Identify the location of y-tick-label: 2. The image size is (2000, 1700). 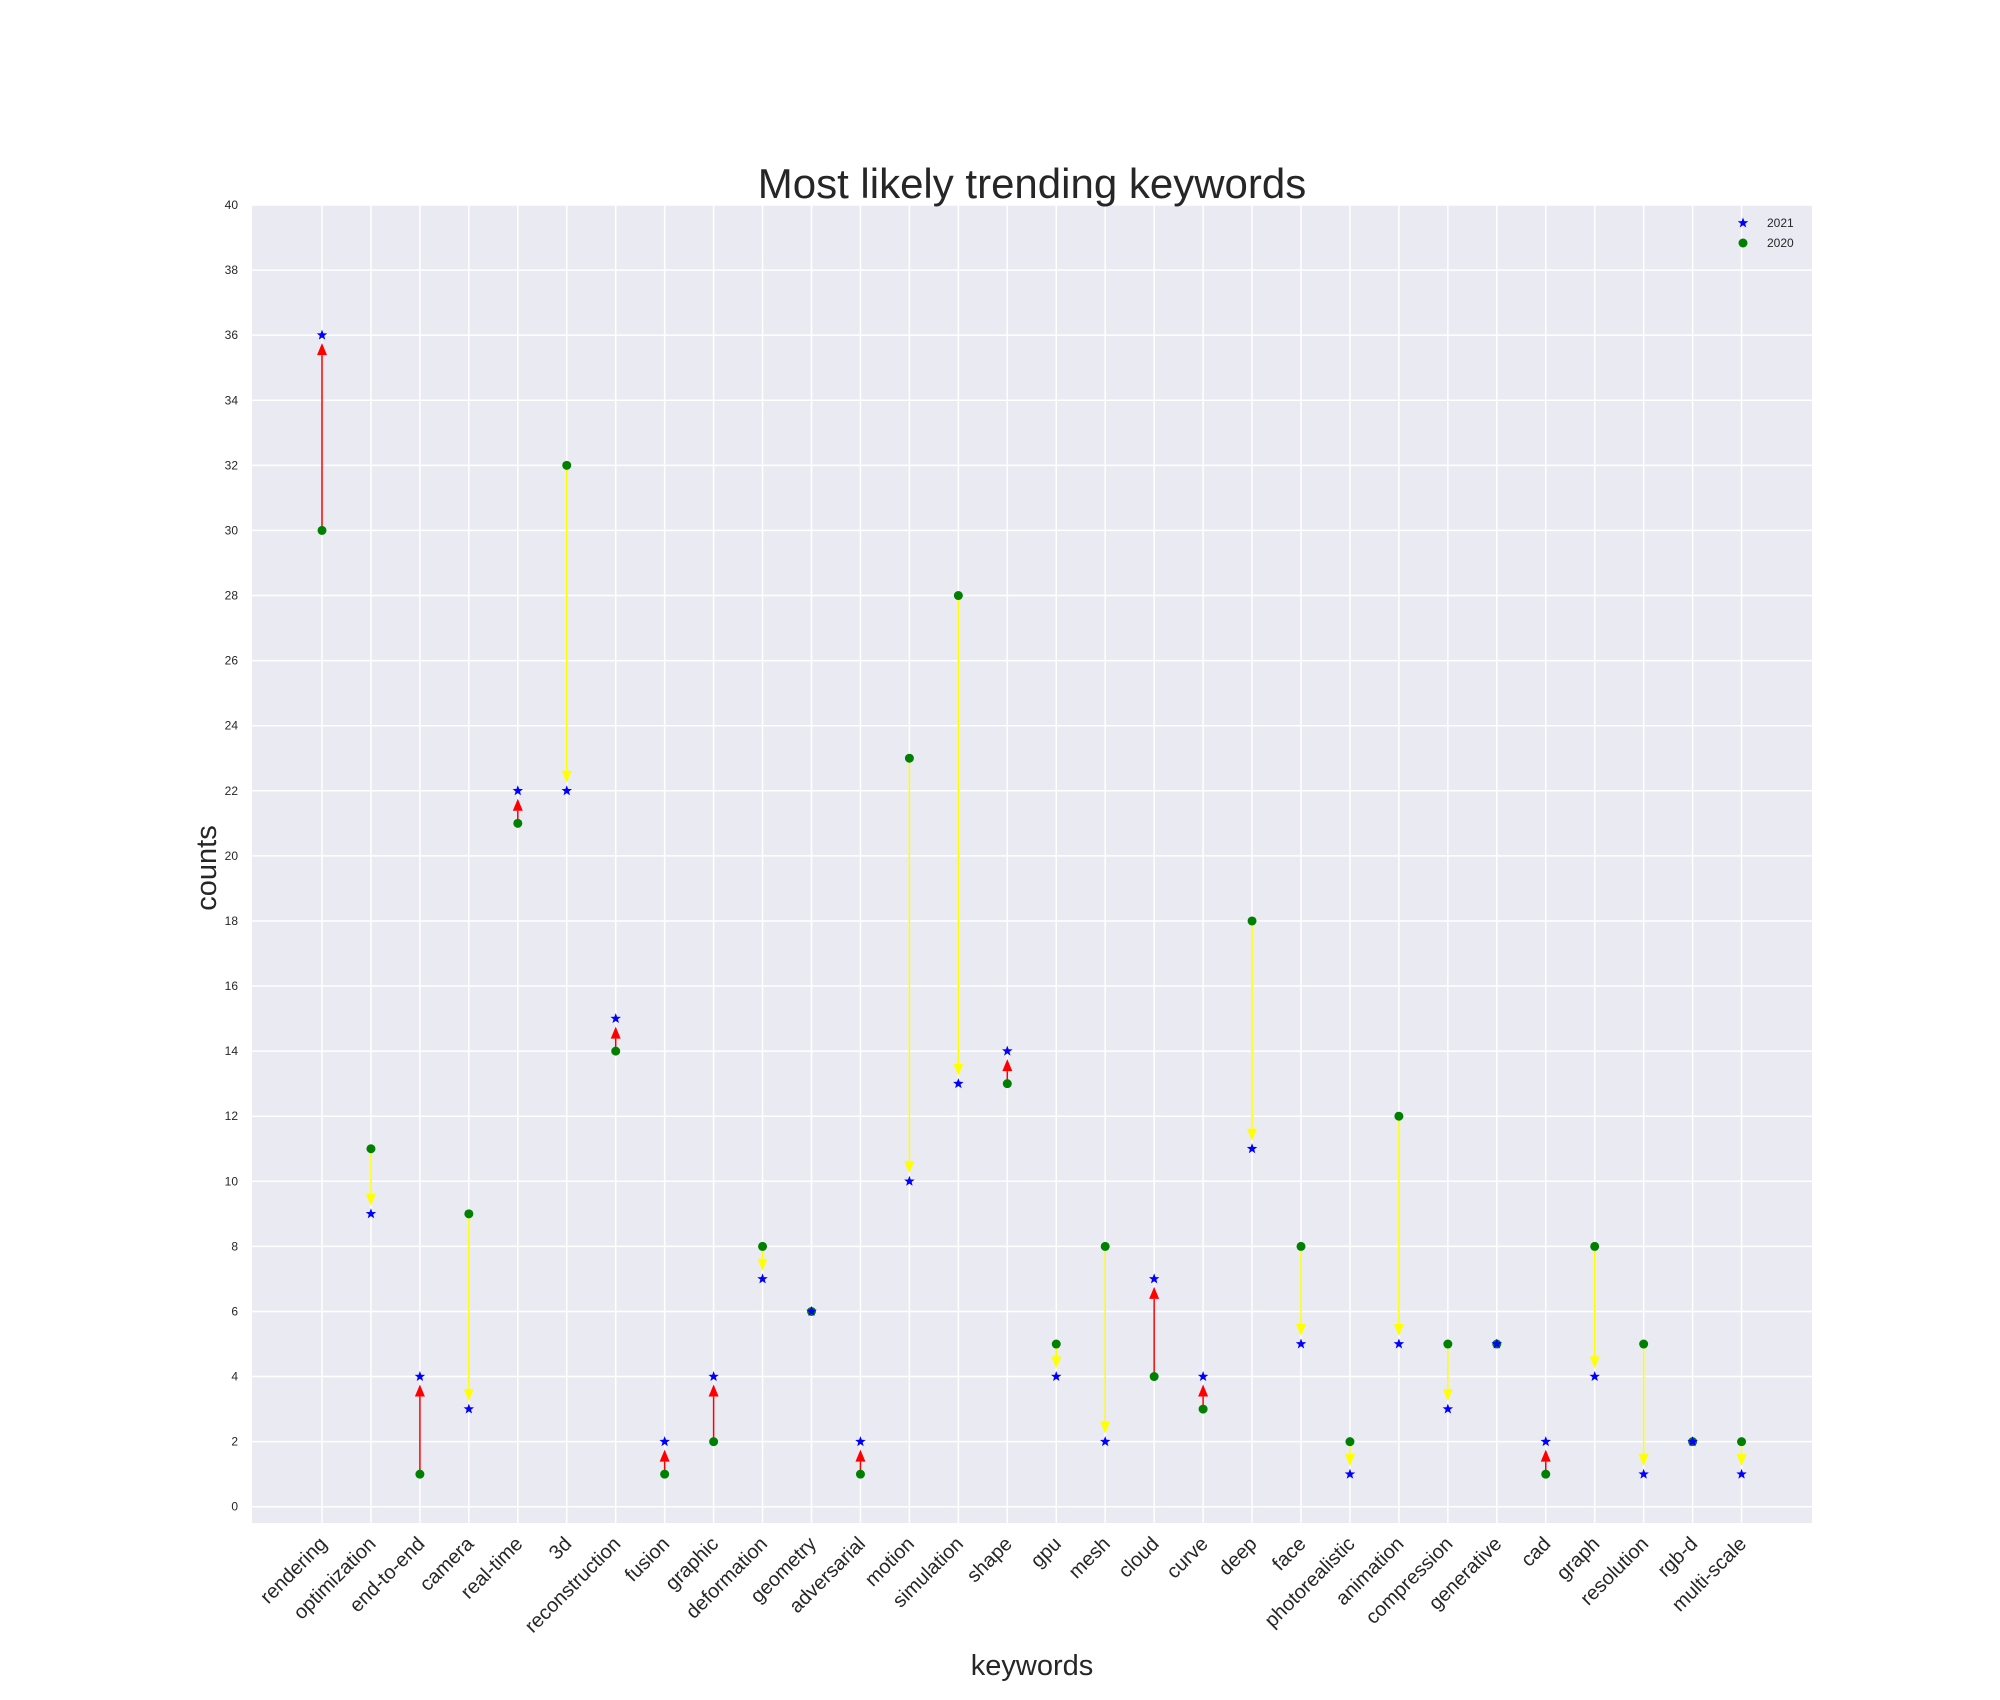
(234, 1442).